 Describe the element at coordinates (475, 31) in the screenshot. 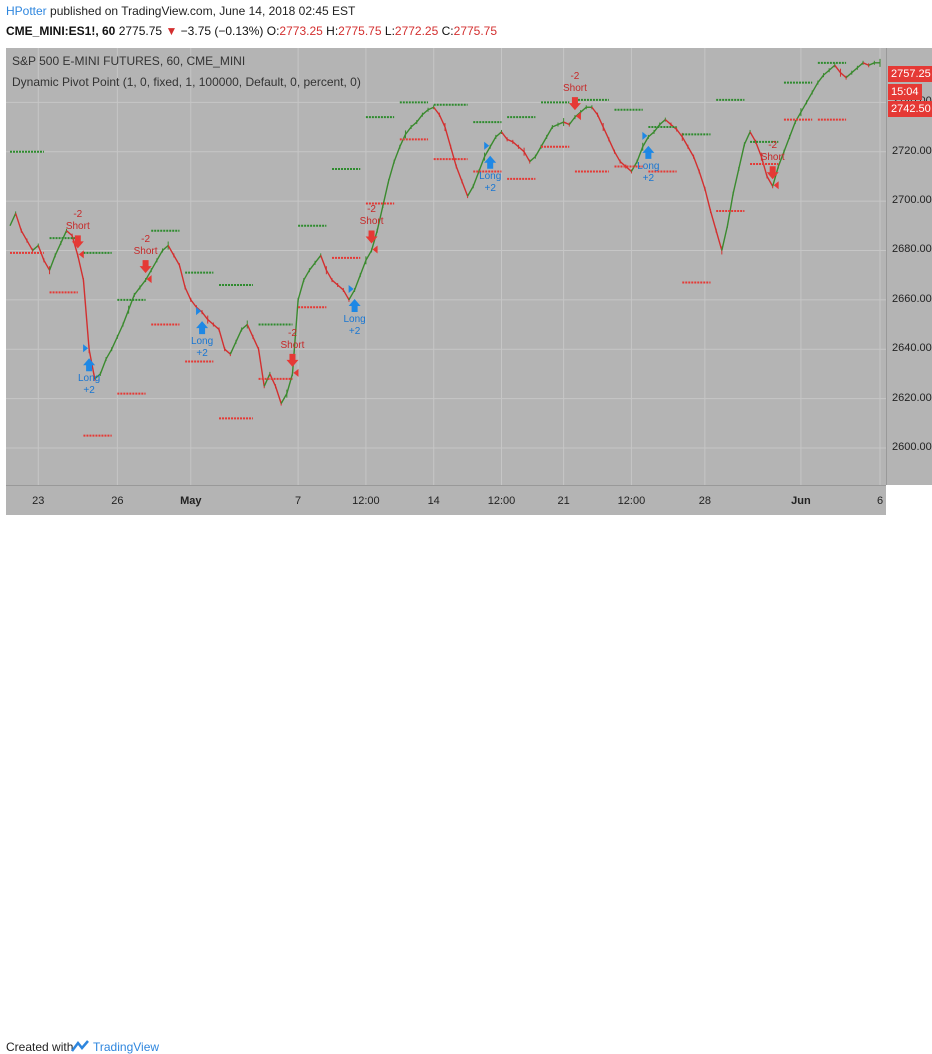

I see `close-value: 2775.75` at that location.